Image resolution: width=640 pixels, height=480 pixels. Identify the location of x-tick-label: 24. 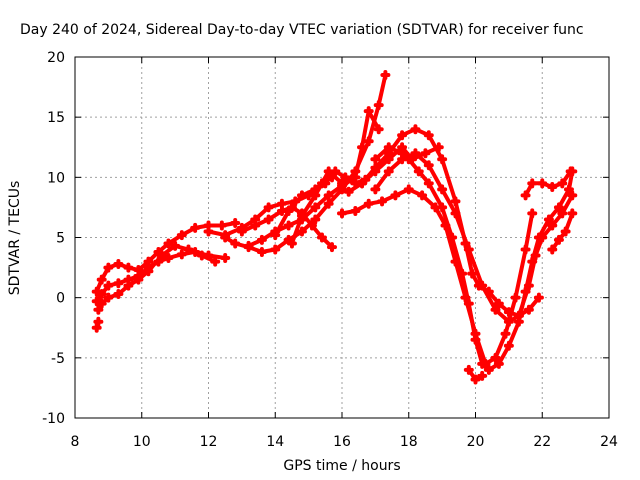
(609, 442).